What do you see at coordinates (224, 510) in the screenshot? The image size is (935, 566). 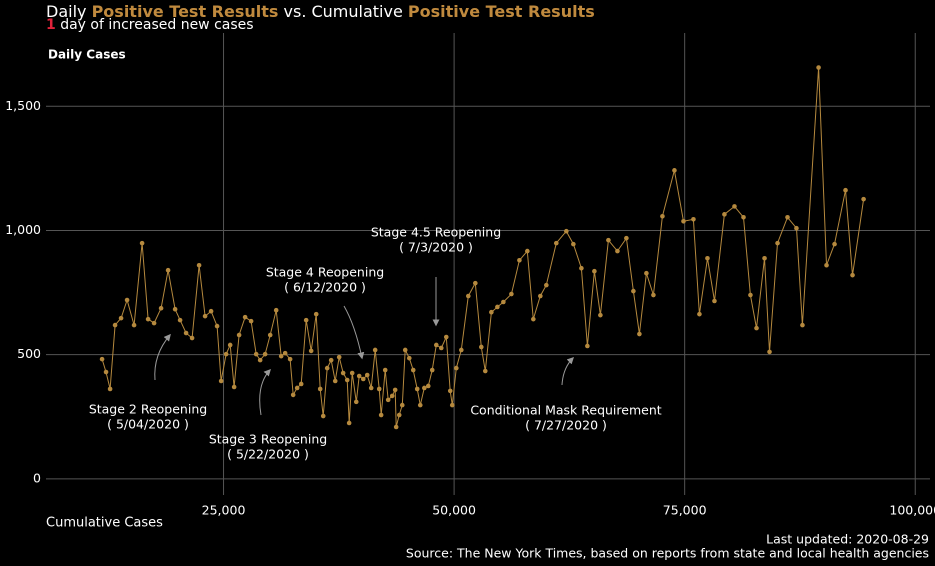 I see `x-tick-label: 25,000` at bounding box center [224, 510].